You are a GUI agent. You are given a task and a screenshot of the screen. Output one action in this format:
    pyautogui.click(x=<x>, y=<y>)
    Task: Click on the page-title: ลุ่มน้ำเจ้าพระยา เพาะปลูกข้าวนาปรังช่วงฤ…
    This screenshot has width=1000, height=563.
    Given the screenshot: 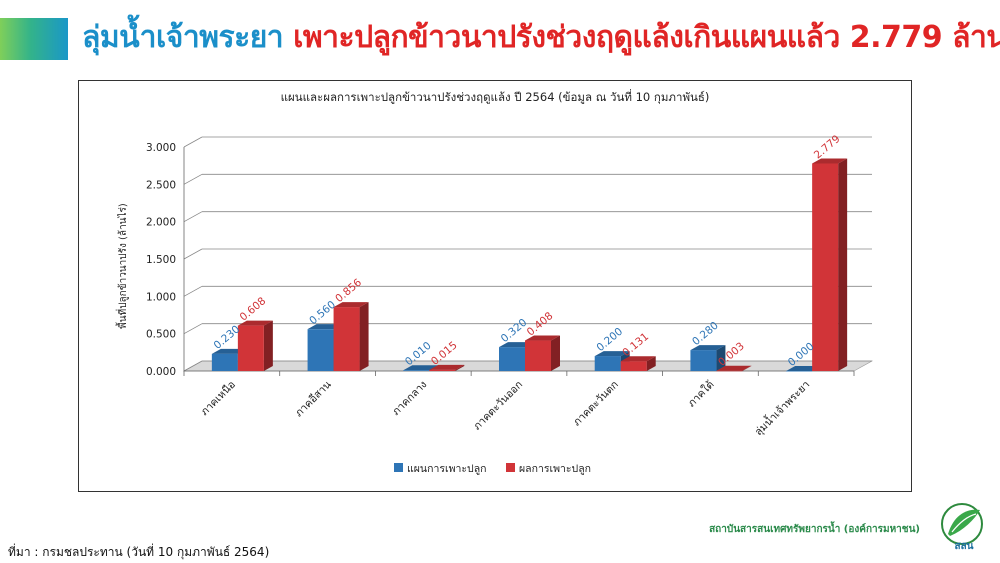 What is the action you would take?
    pyautogui.click(x=541, y=37)
    